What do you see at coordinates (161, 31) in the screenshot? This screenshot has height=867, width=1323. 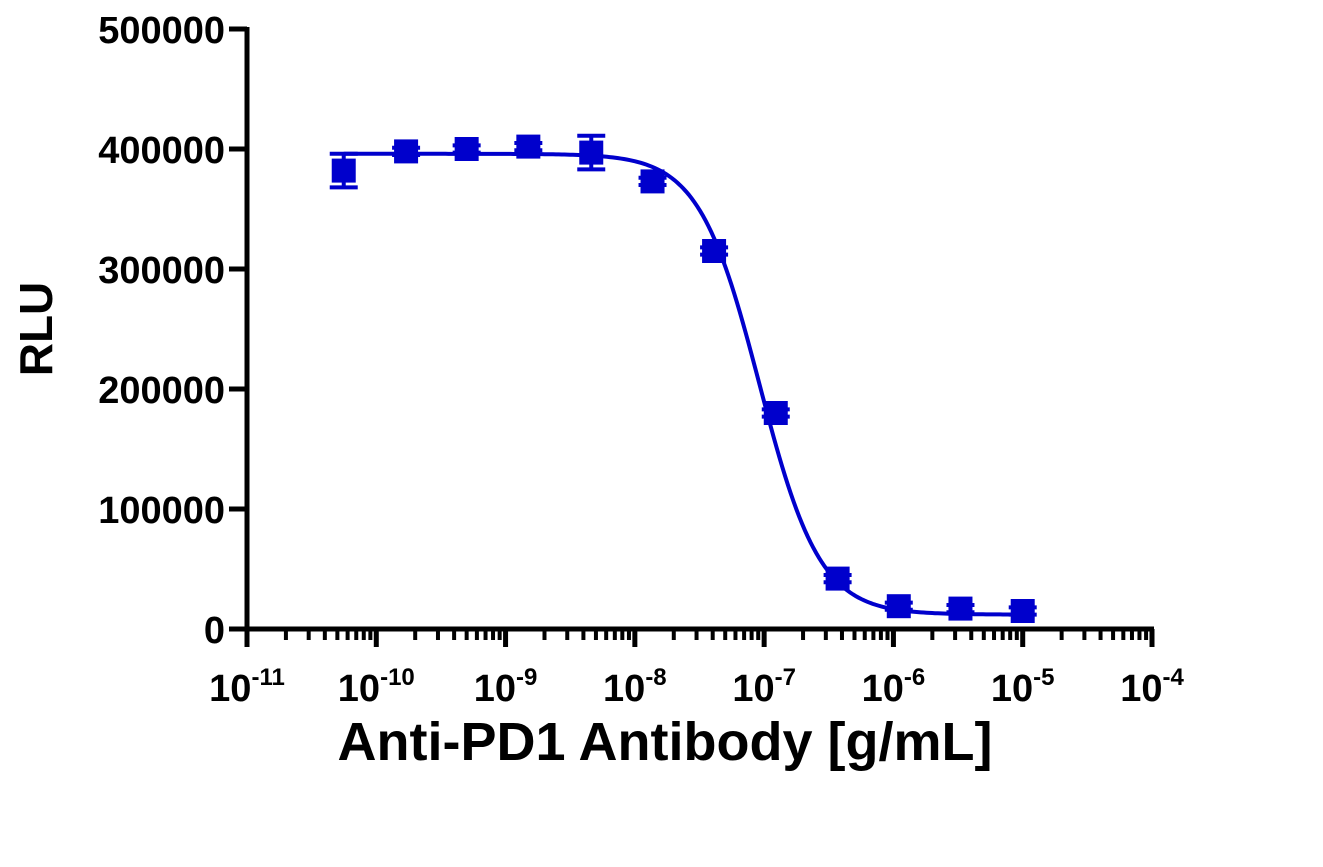 I see `y-tick-label: 500000` at bounding box center [161, 31].